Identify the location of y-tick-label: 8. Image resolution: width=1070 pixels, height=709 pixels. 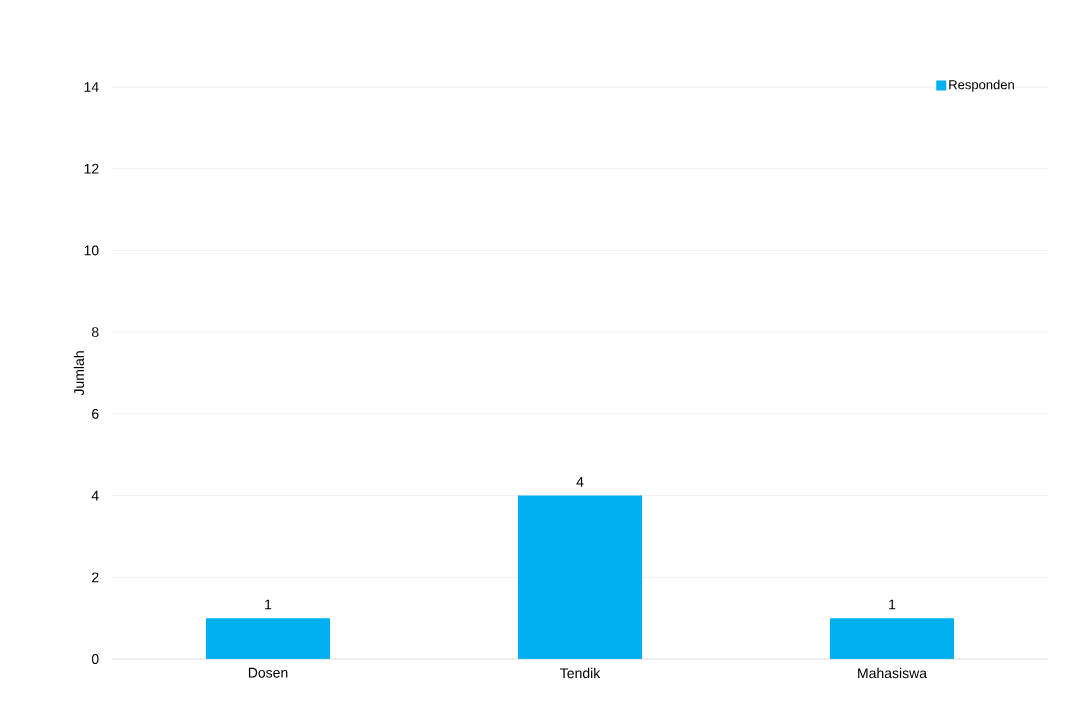
(95, 332).